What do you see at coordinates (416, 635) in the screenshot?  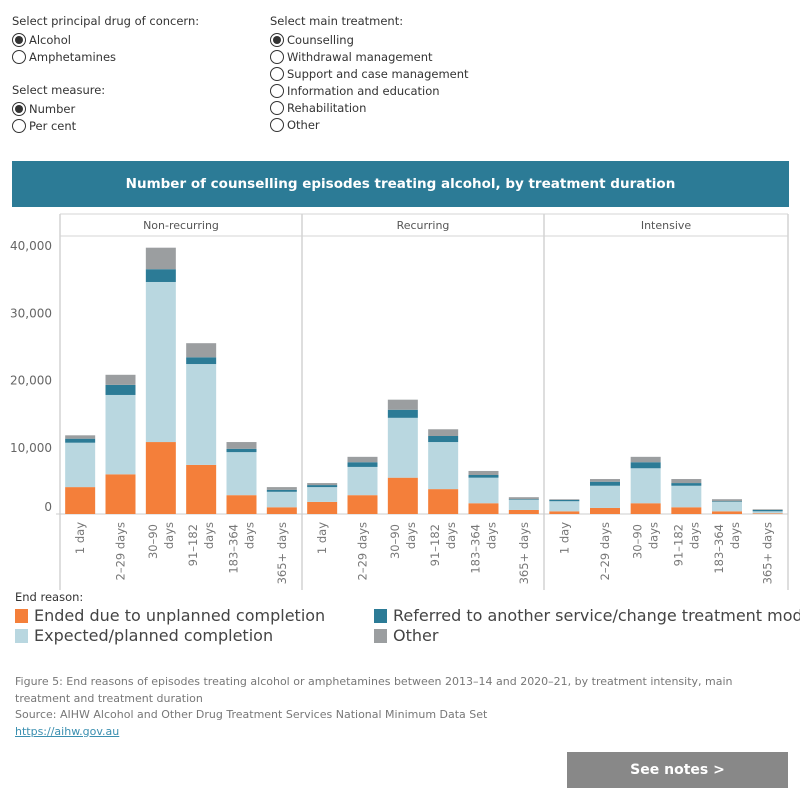 I see `legend-label: Other` at bounding box center [416, 635].